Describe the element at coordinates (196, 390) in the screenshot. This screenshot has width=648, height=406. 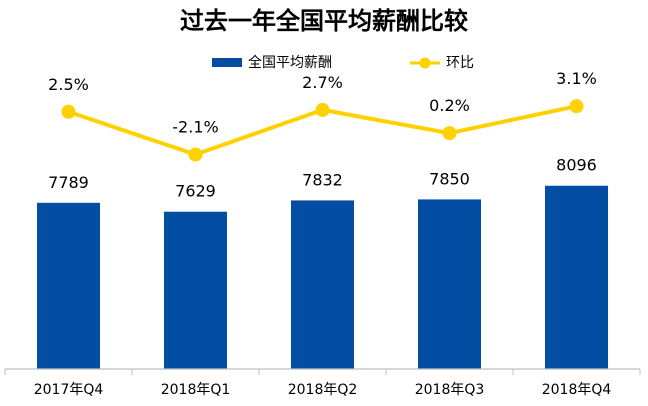
I see `x-tick-label: 2018年Q1` at that location.